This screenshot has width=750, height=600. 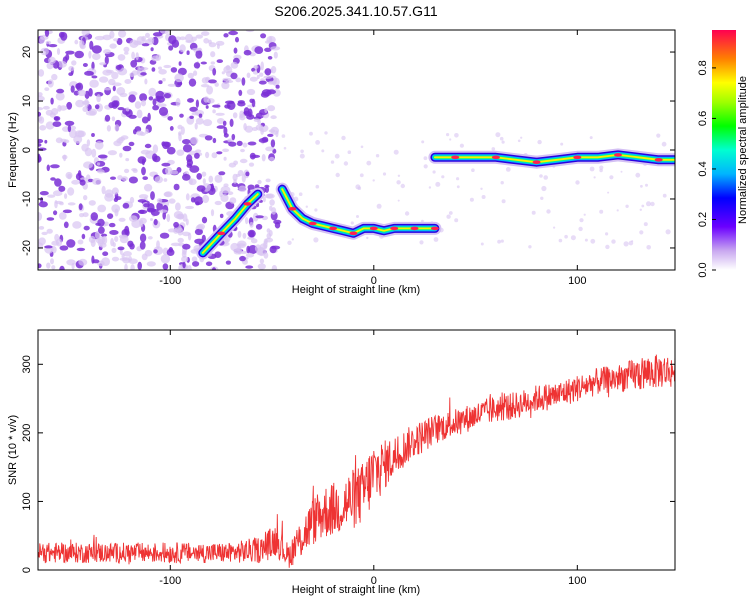 What do you see at coordinates (577, 157) in the screenshot?
I see `ridge-peak` at bounding box center [577, 157].